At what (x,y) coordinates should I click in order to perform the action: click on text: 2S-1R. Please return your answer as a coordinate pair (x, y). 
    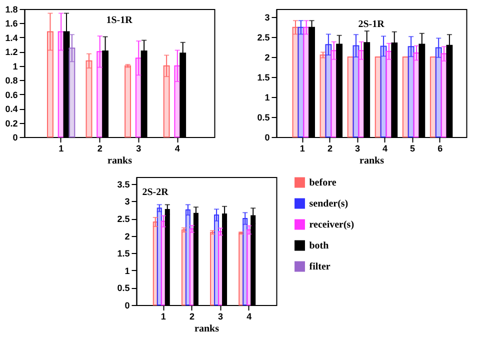
    Looking at the image, I should click on (372, 24).